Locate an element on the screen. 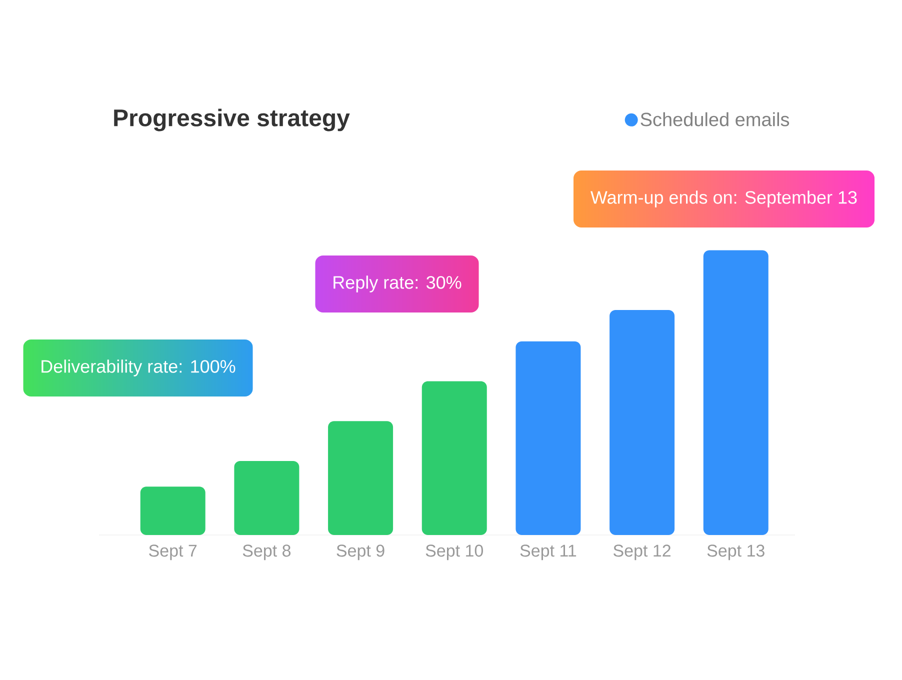 The height and width of the screenshot is (680, 902). x-tick-label: Sept 7 is located at coordinates (173, 552).